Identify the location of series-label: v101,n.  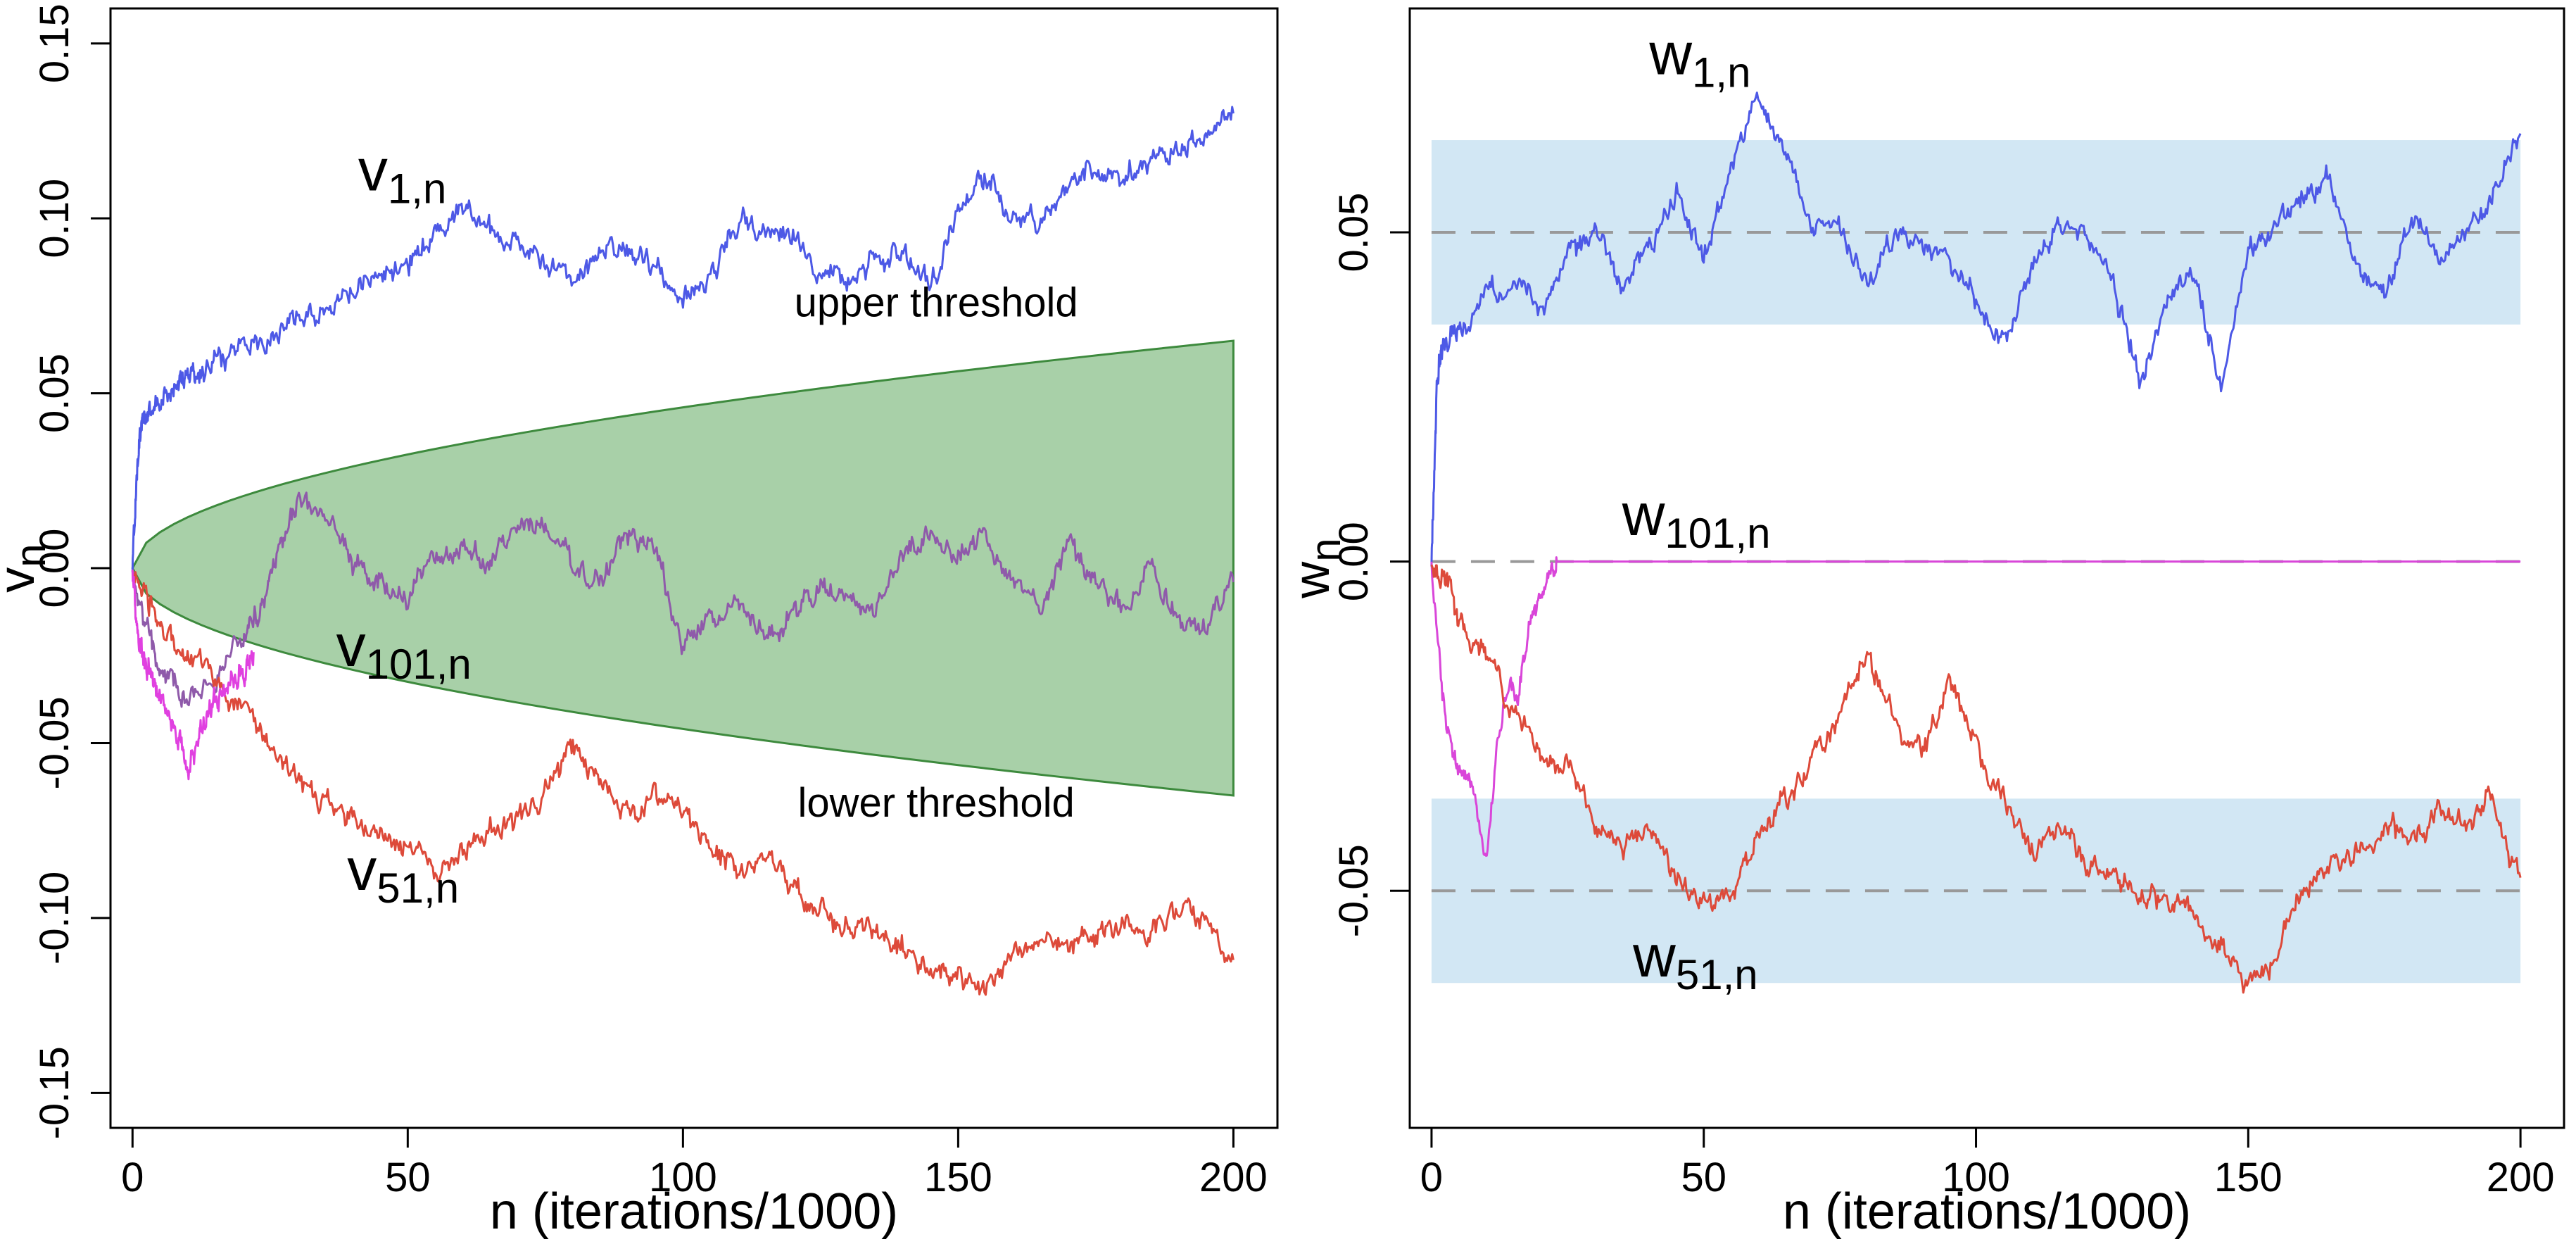
(404, 650).